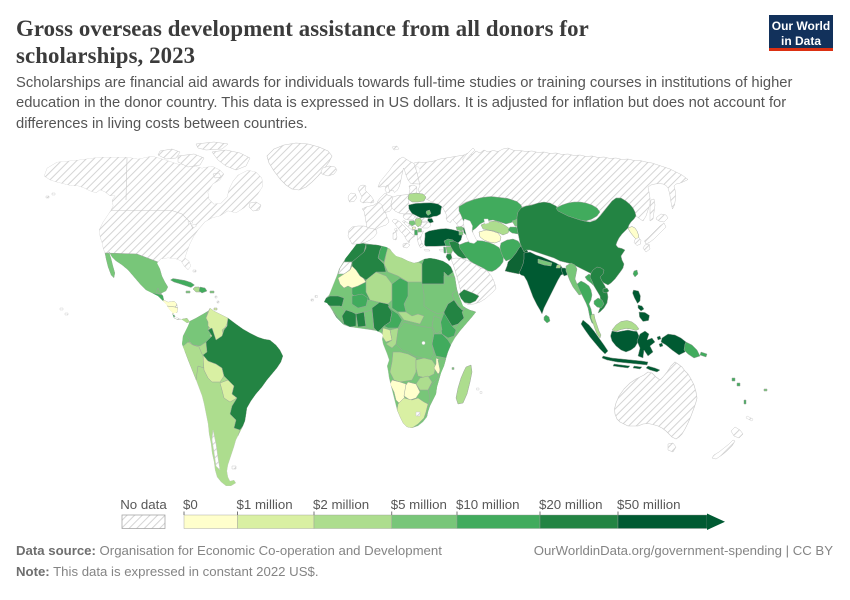  Describe the element at coordinates (571, 504) in the screenshot. I see `svg-text: $20 million` at that location.